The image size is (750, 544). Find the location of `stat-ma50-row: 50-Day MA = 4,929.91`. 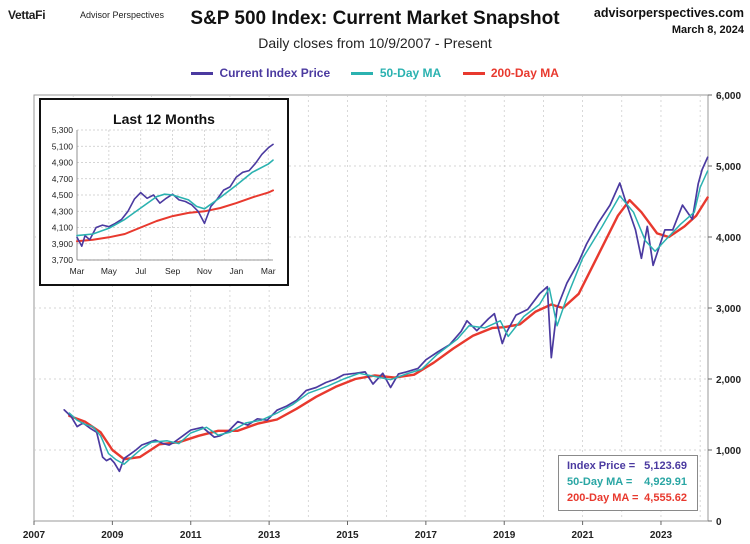

stat-ma50-row: 50-Day MA = 4,929.91 is located at coordinates (628, 484).